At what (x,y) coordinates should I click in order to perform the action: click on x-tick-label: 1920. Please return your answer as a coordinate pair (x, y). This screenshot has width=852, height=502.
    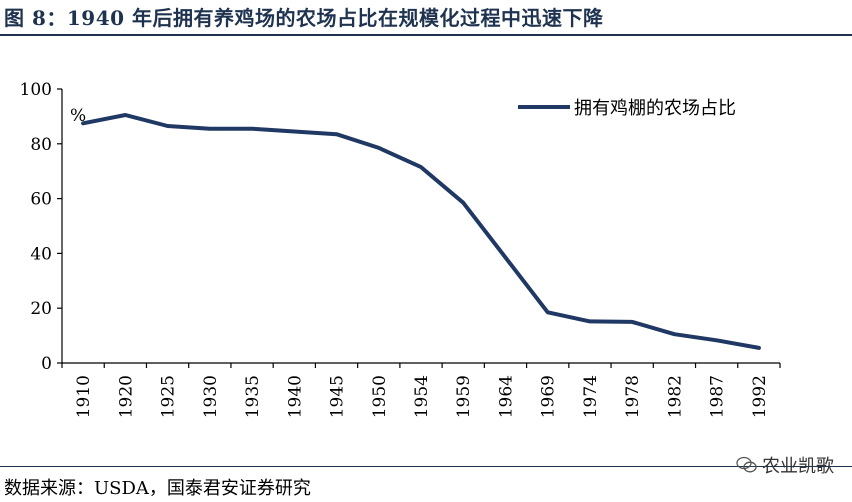
    Looking at the image, I should click on (126, 396).